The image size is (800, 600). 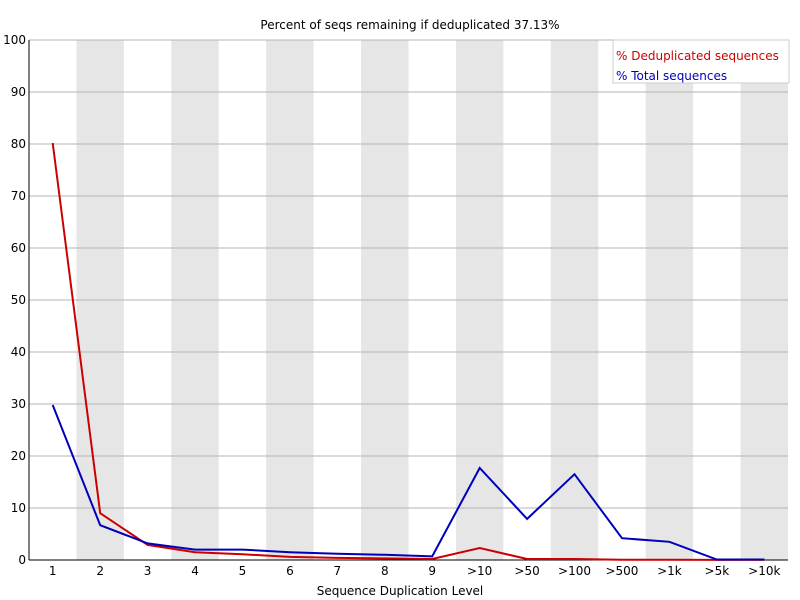 I want to click on x-tick-label: 7, so click(x=338, y=571).